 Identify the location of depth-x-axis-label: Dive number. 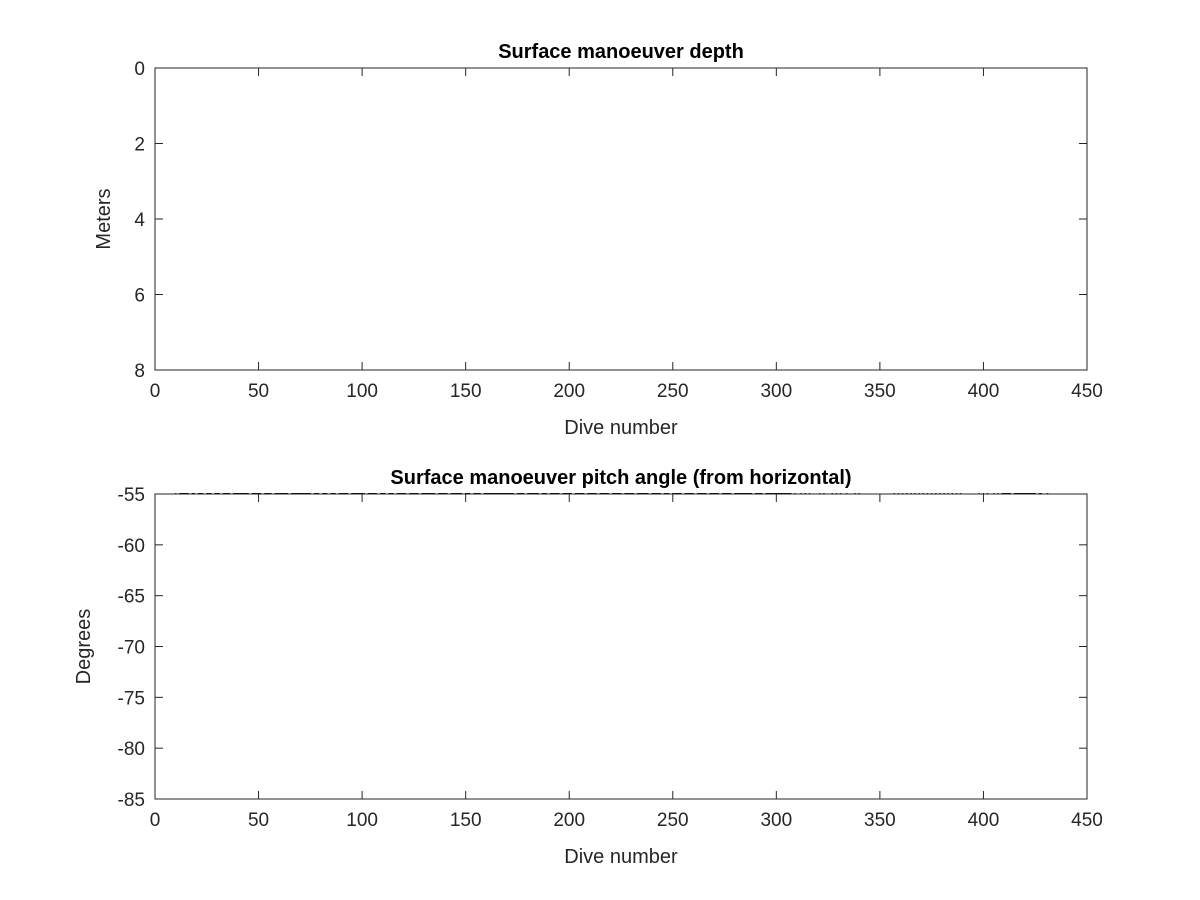
(621, 428).